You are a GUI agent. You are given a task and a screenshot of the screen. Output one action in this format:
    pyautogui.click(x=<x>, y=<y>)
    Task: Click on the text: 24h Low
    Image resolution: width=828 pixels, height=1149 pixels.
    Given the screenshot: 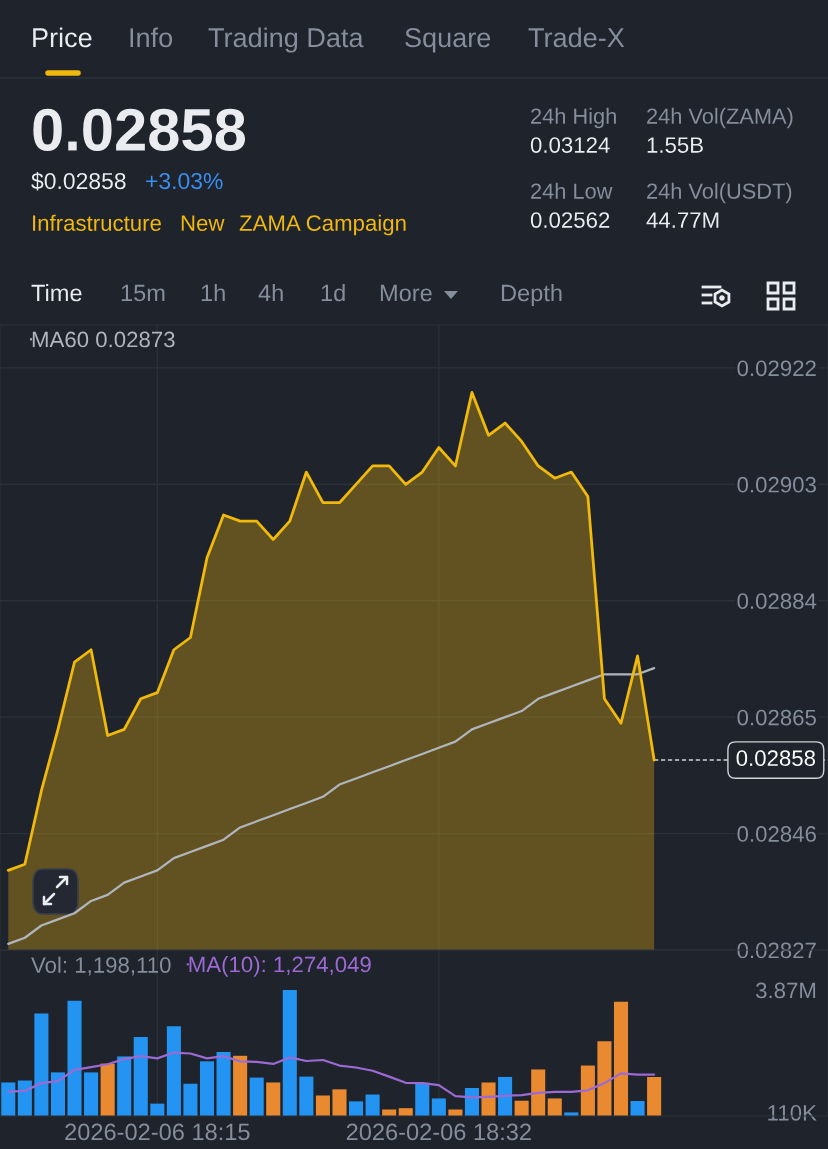 What is the action you would take?
    pyautogui.click(x=572, y=190)
    